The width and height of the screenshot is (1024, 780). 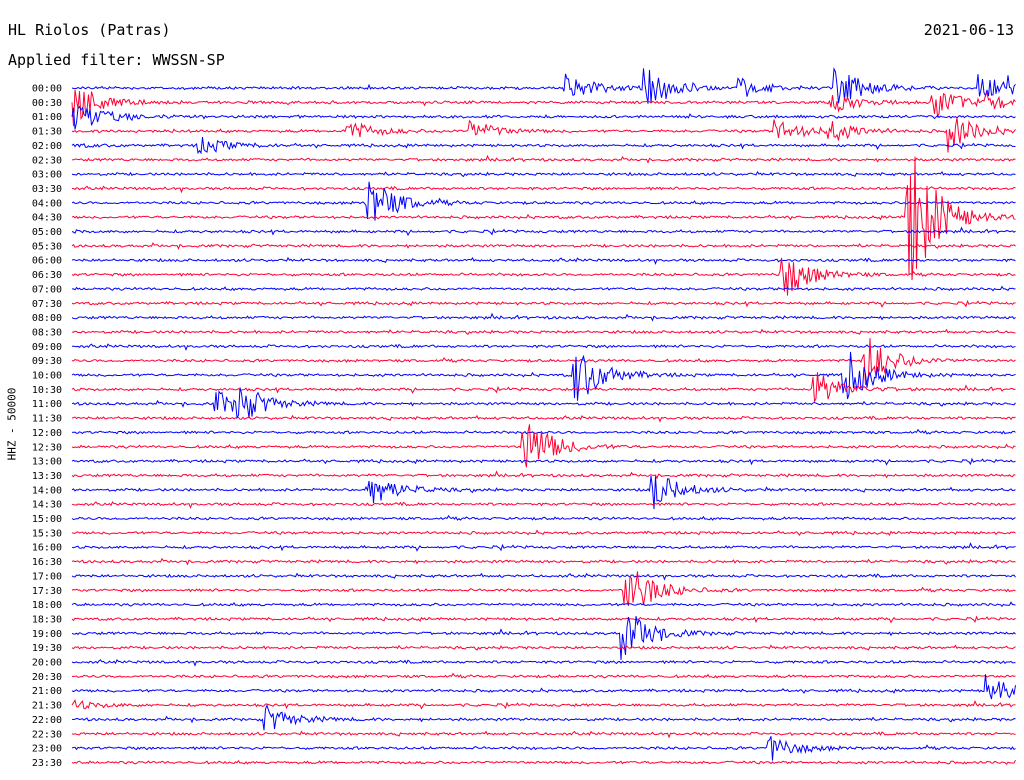 I want to click on time-tick-label: 07:00, so click(x=47, y=289).